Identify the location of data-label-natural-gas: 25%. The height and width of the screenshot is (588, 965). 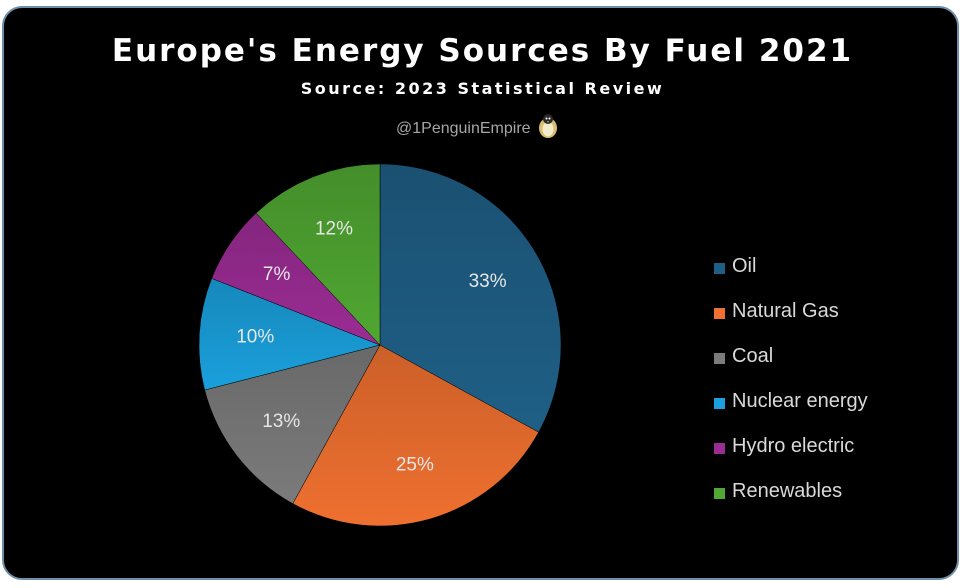
(415, 465).